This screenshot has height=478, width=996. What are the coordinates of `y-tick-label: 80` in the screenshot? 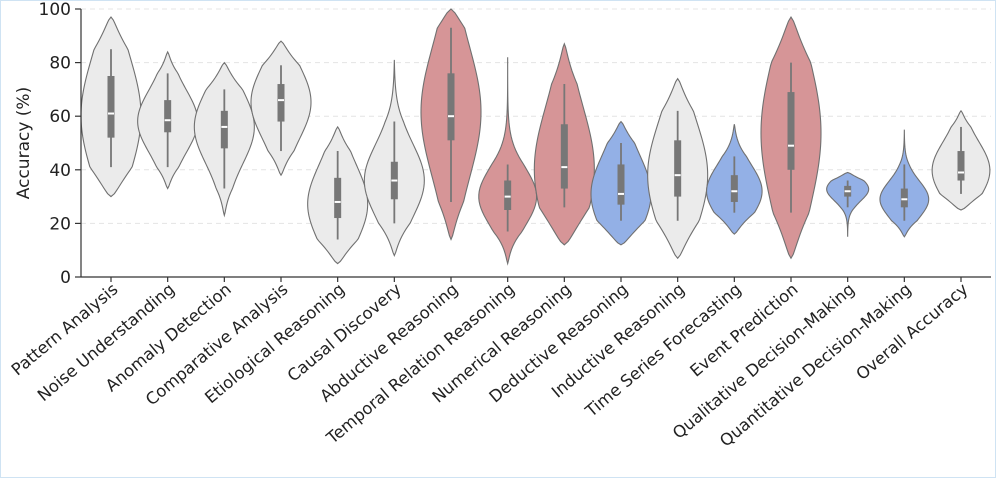 It's located at (60, 64).